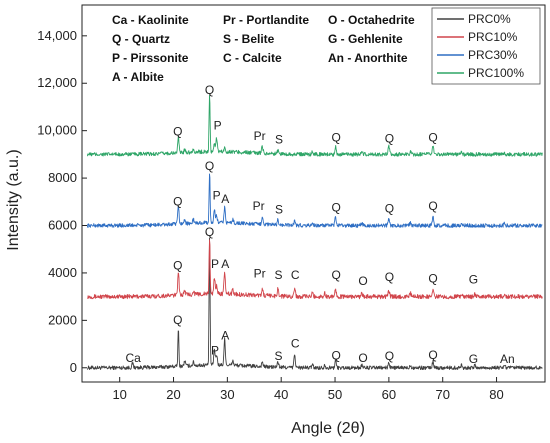 The width and height of the screenshot is (550, 443). I want to click on legend: PRC0% PRC10% PRC30% PRC100%, so click(486, 46).